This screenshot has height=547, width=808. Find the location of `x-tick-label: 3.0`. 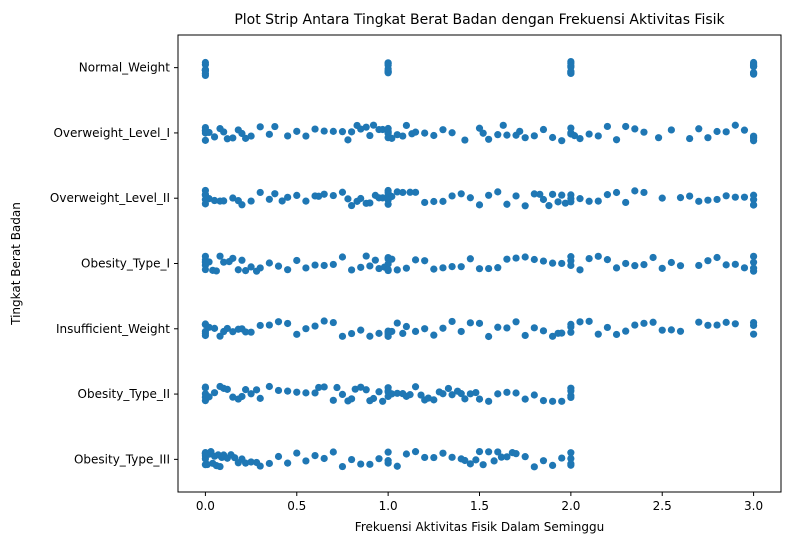

x-tick-label: 3.0 is located at coordinates (753, 506).